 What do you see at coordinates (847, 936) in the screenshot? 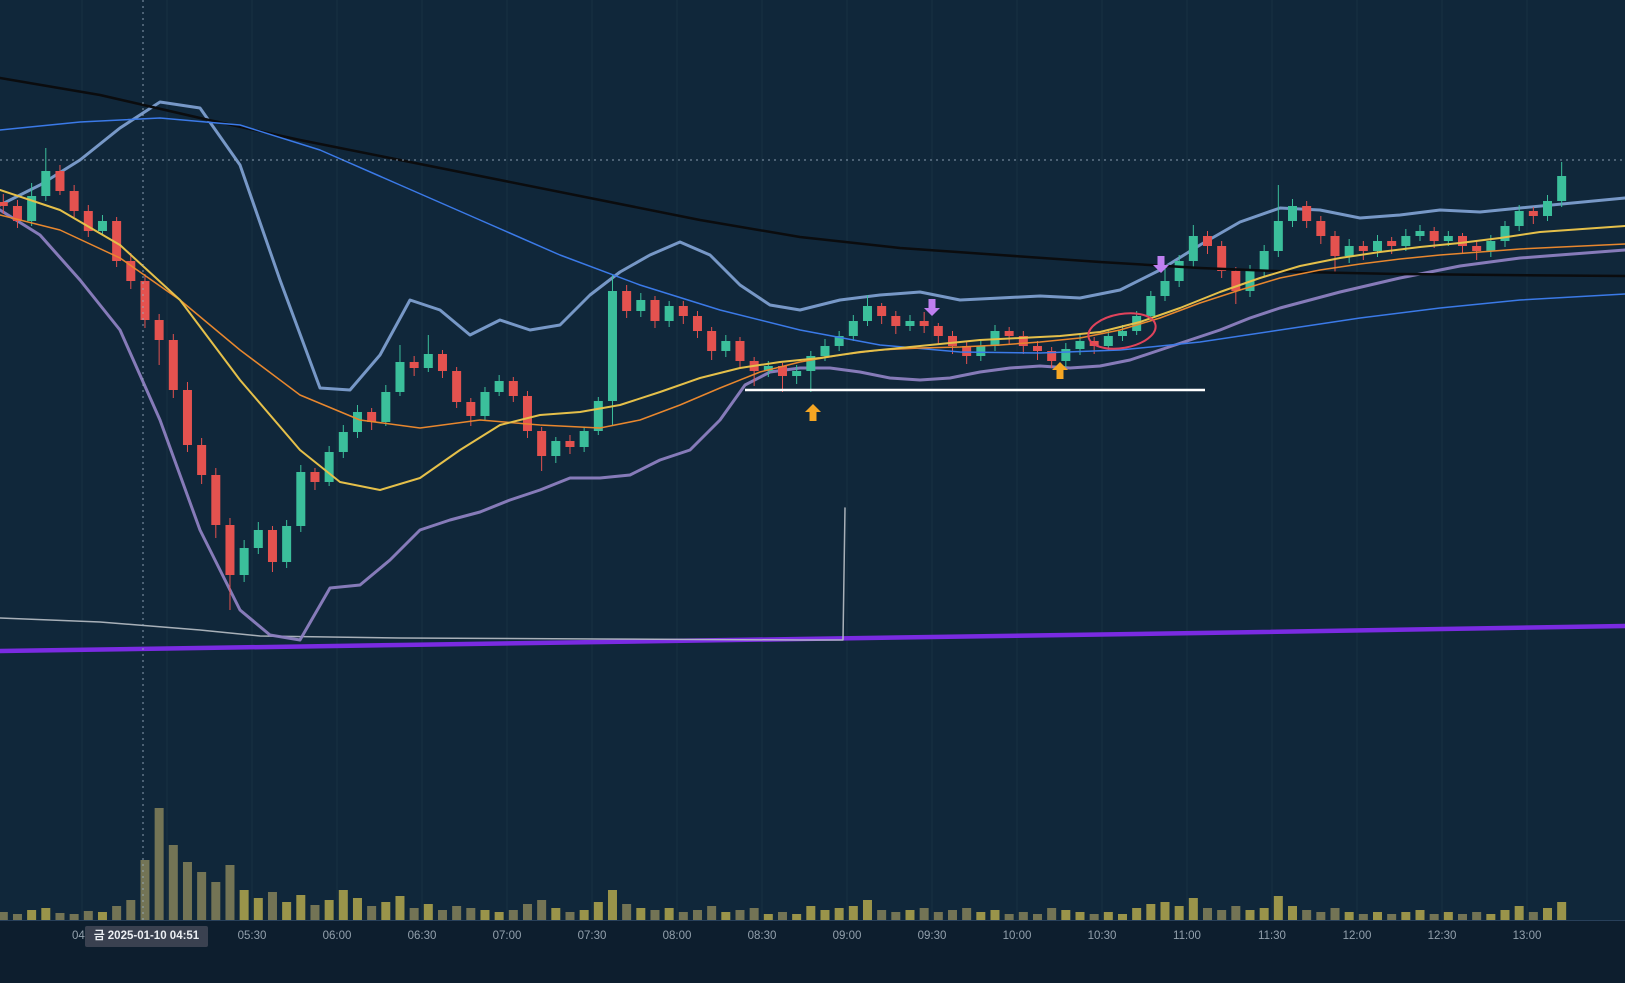
I see `time-axis-label: 09:00` at bounding box center [847, 936].